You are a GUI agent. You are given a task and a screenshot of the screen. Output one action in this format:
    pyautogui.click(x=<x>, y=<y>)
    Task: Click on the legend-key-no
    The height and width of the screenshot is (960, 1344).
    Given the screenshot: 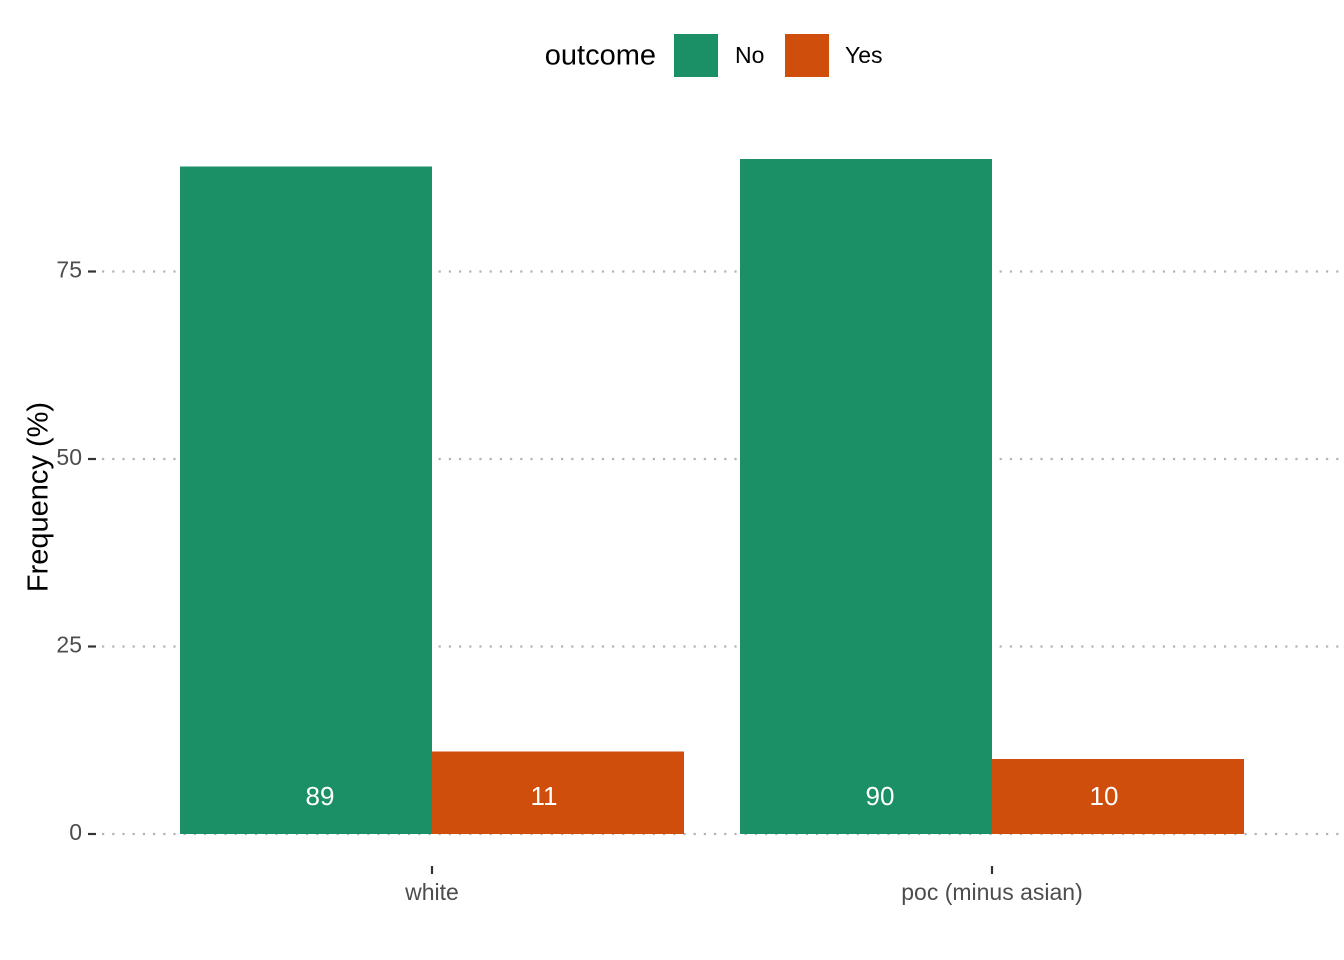 What is the action you would take?
    pyautogui.click(x=696, y=55)
    